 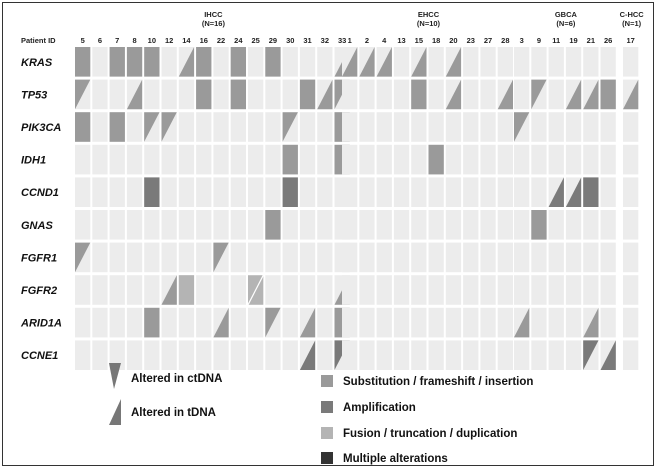 I want to click on patient-id: 28, so click(x=505, y=40).